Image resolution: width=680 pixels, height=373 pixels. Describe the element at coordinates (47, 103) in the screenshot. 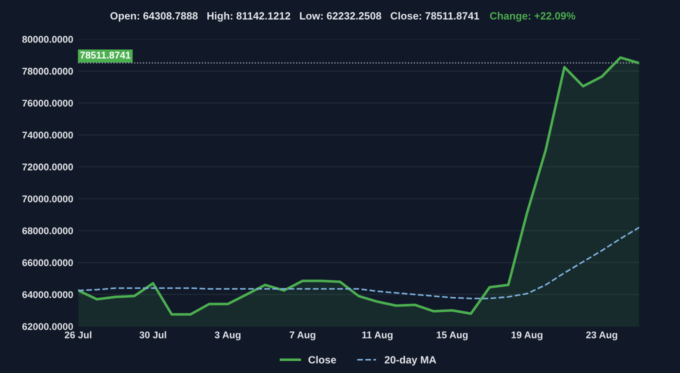

I see `y-tick-label: 76000.0000` at that location.